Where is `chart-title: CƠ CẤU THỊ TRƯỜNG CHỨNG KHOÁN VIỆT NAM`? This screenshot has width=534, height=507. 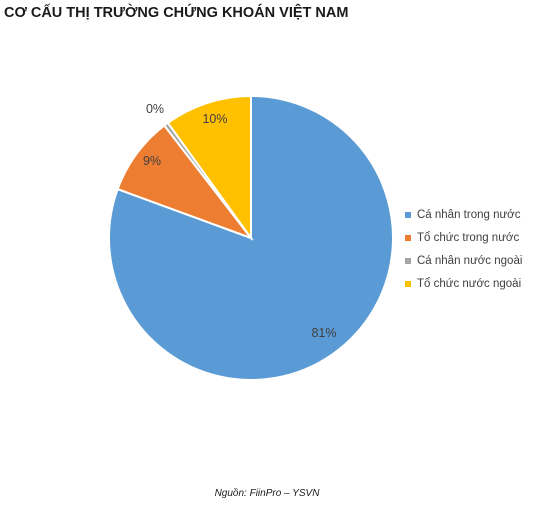
chart-title: CƠ CẤU THỊ TRƯỜNG CHỨNG KHOÁN VIỆT NAM is located at coordinates (176, 13).